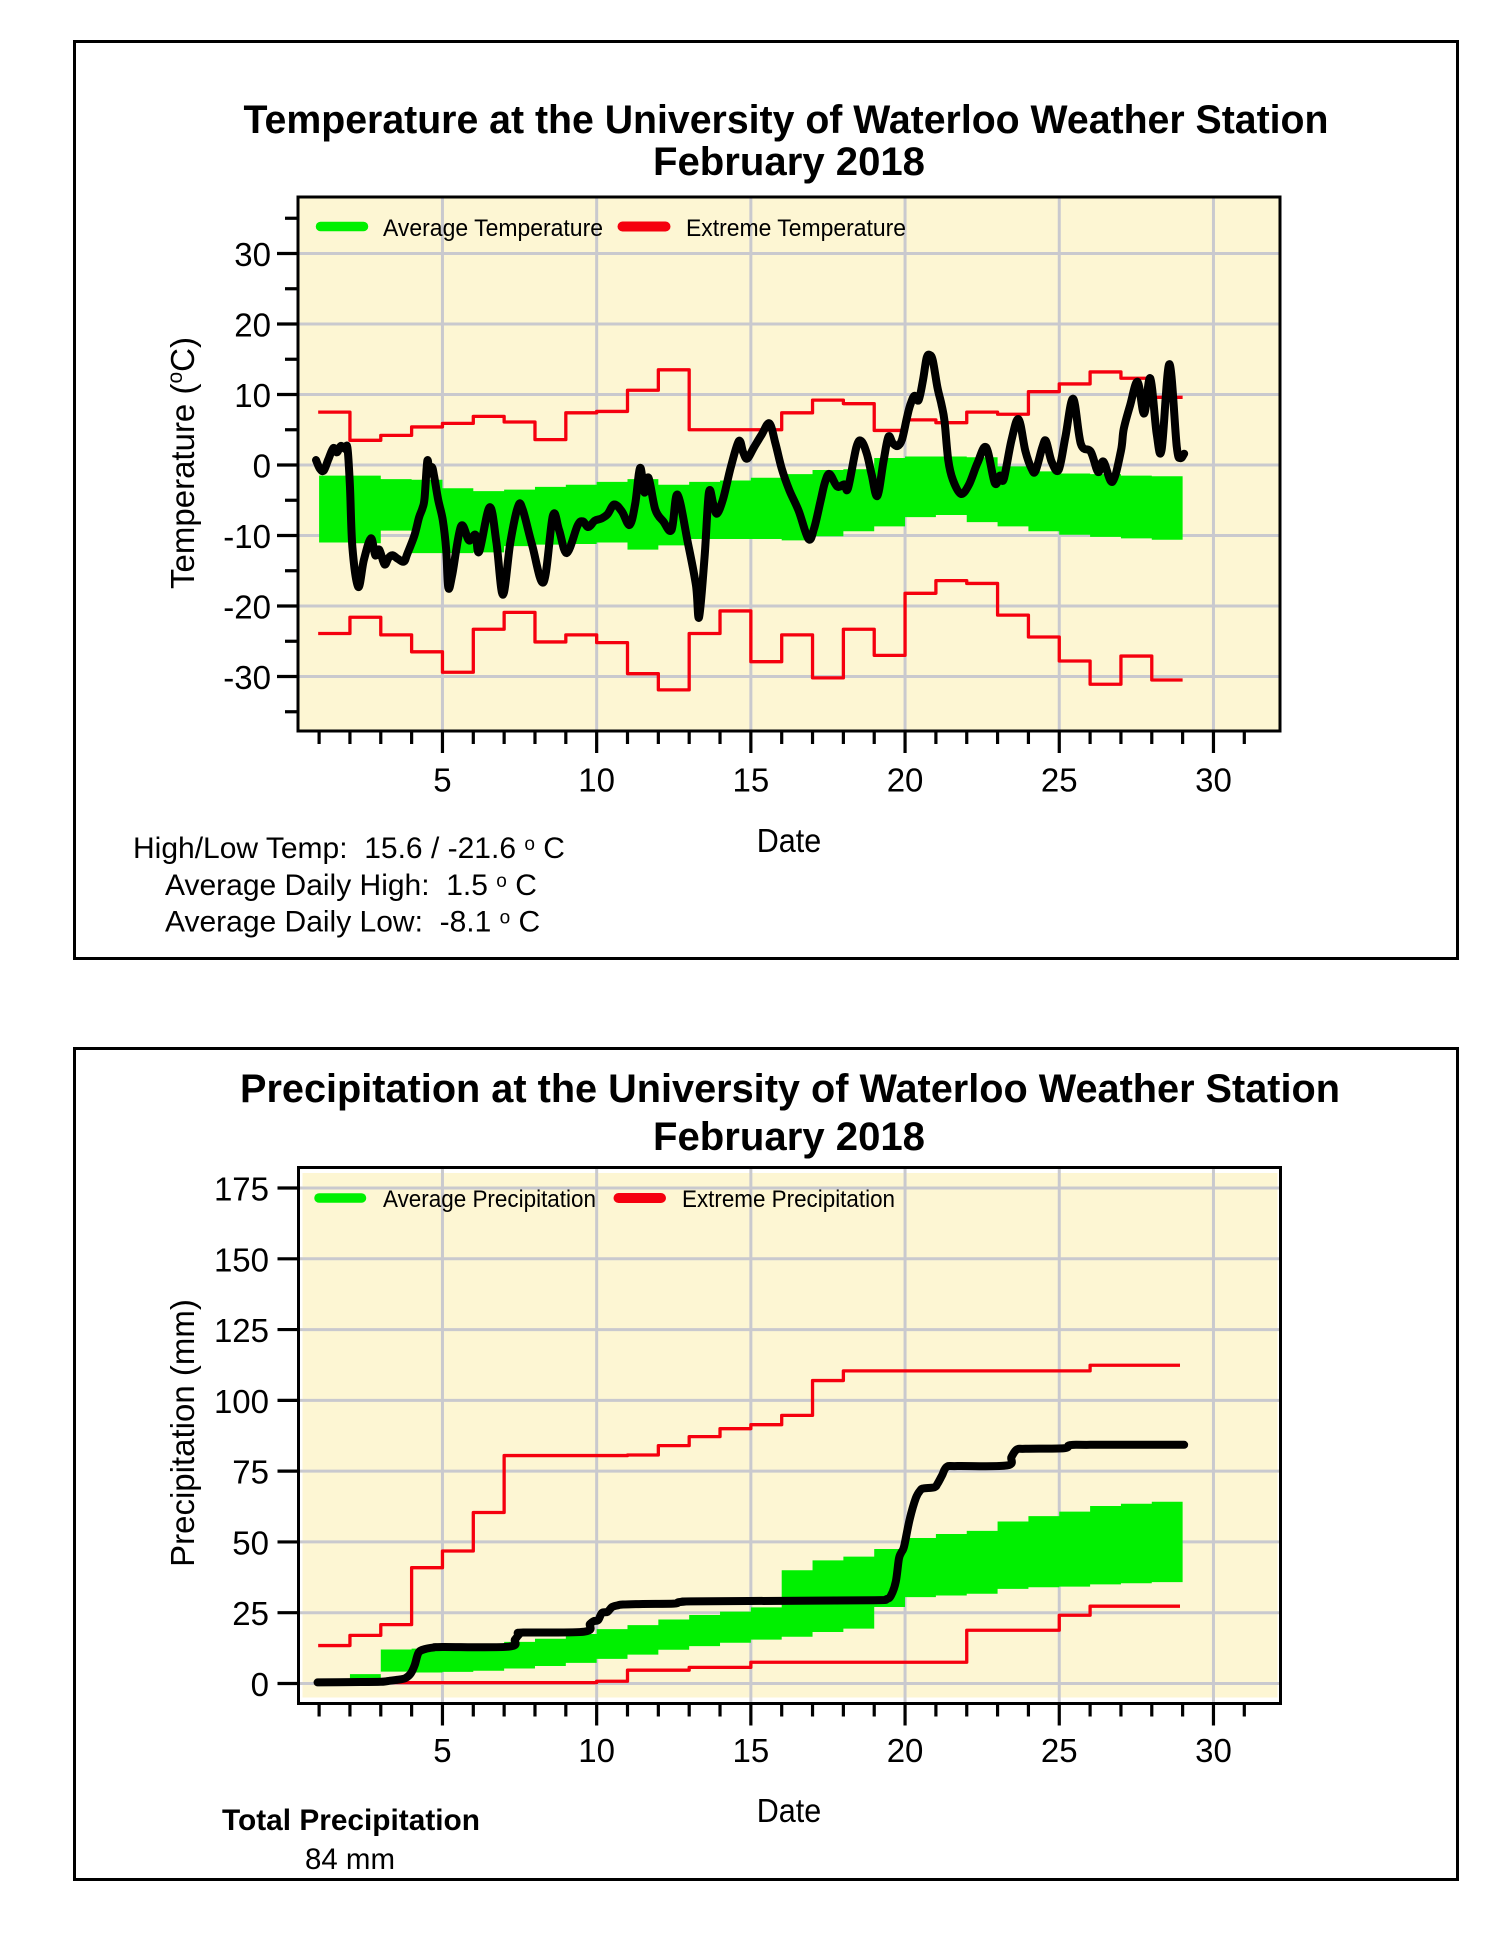  Describe the element at coordinates (182, 1433) in the screenshot. I see `svg-text: Precipitation (mm)` at that location.